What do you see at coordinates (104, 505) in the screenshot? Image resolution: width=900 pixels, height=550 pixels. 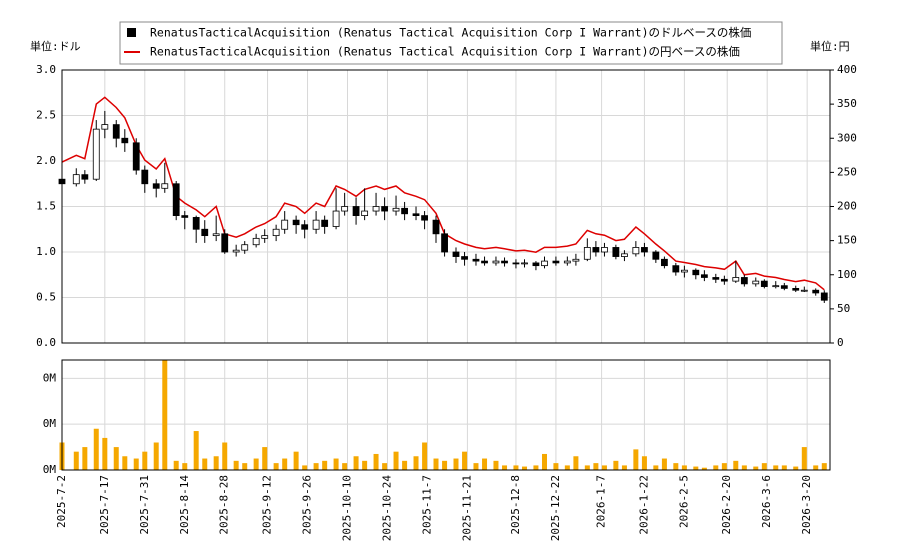 I see `x-tick-label: 2025-7-17` at bounding box center [104, 505].